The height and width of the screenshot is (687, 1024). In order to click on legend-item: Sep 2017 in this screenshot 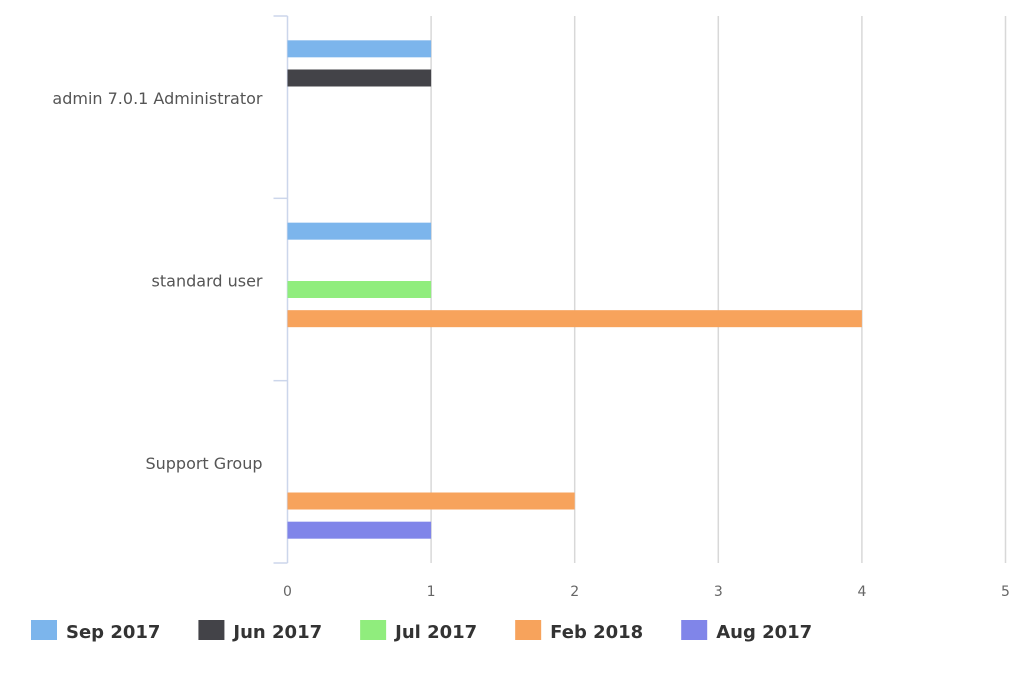, I will do `click(95, 631)`.